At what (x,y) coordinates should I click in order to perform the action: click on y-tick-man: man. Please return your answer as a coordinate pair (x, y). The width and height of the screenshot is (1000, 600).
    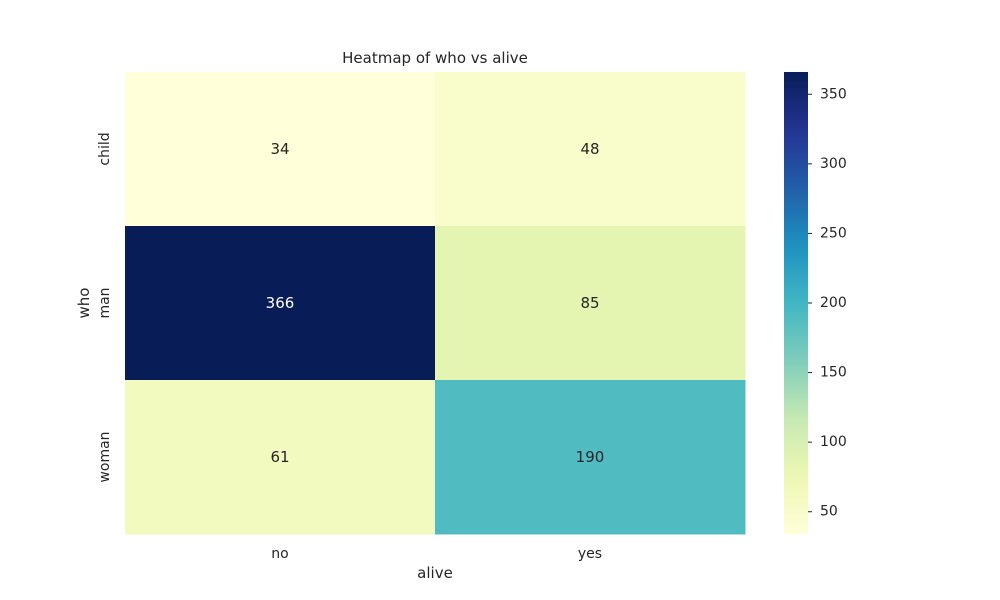
    Looking at the image, I should click on (105, 302).